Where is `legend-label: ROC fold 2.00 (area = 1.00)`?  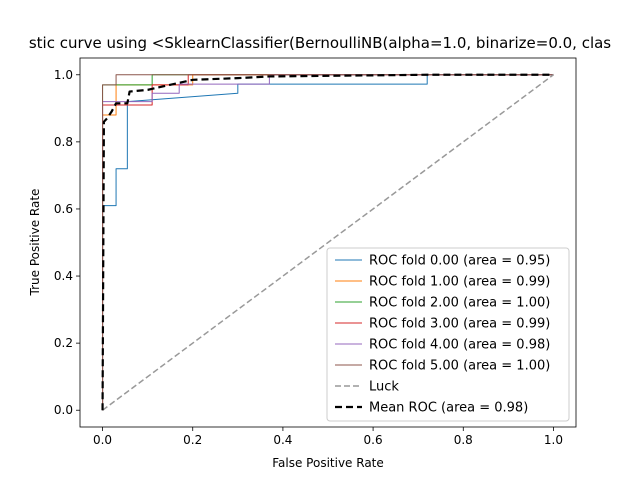 legend-label: ROC fold 2.00 (area = 1.00) is located at coordinates (459, 303).